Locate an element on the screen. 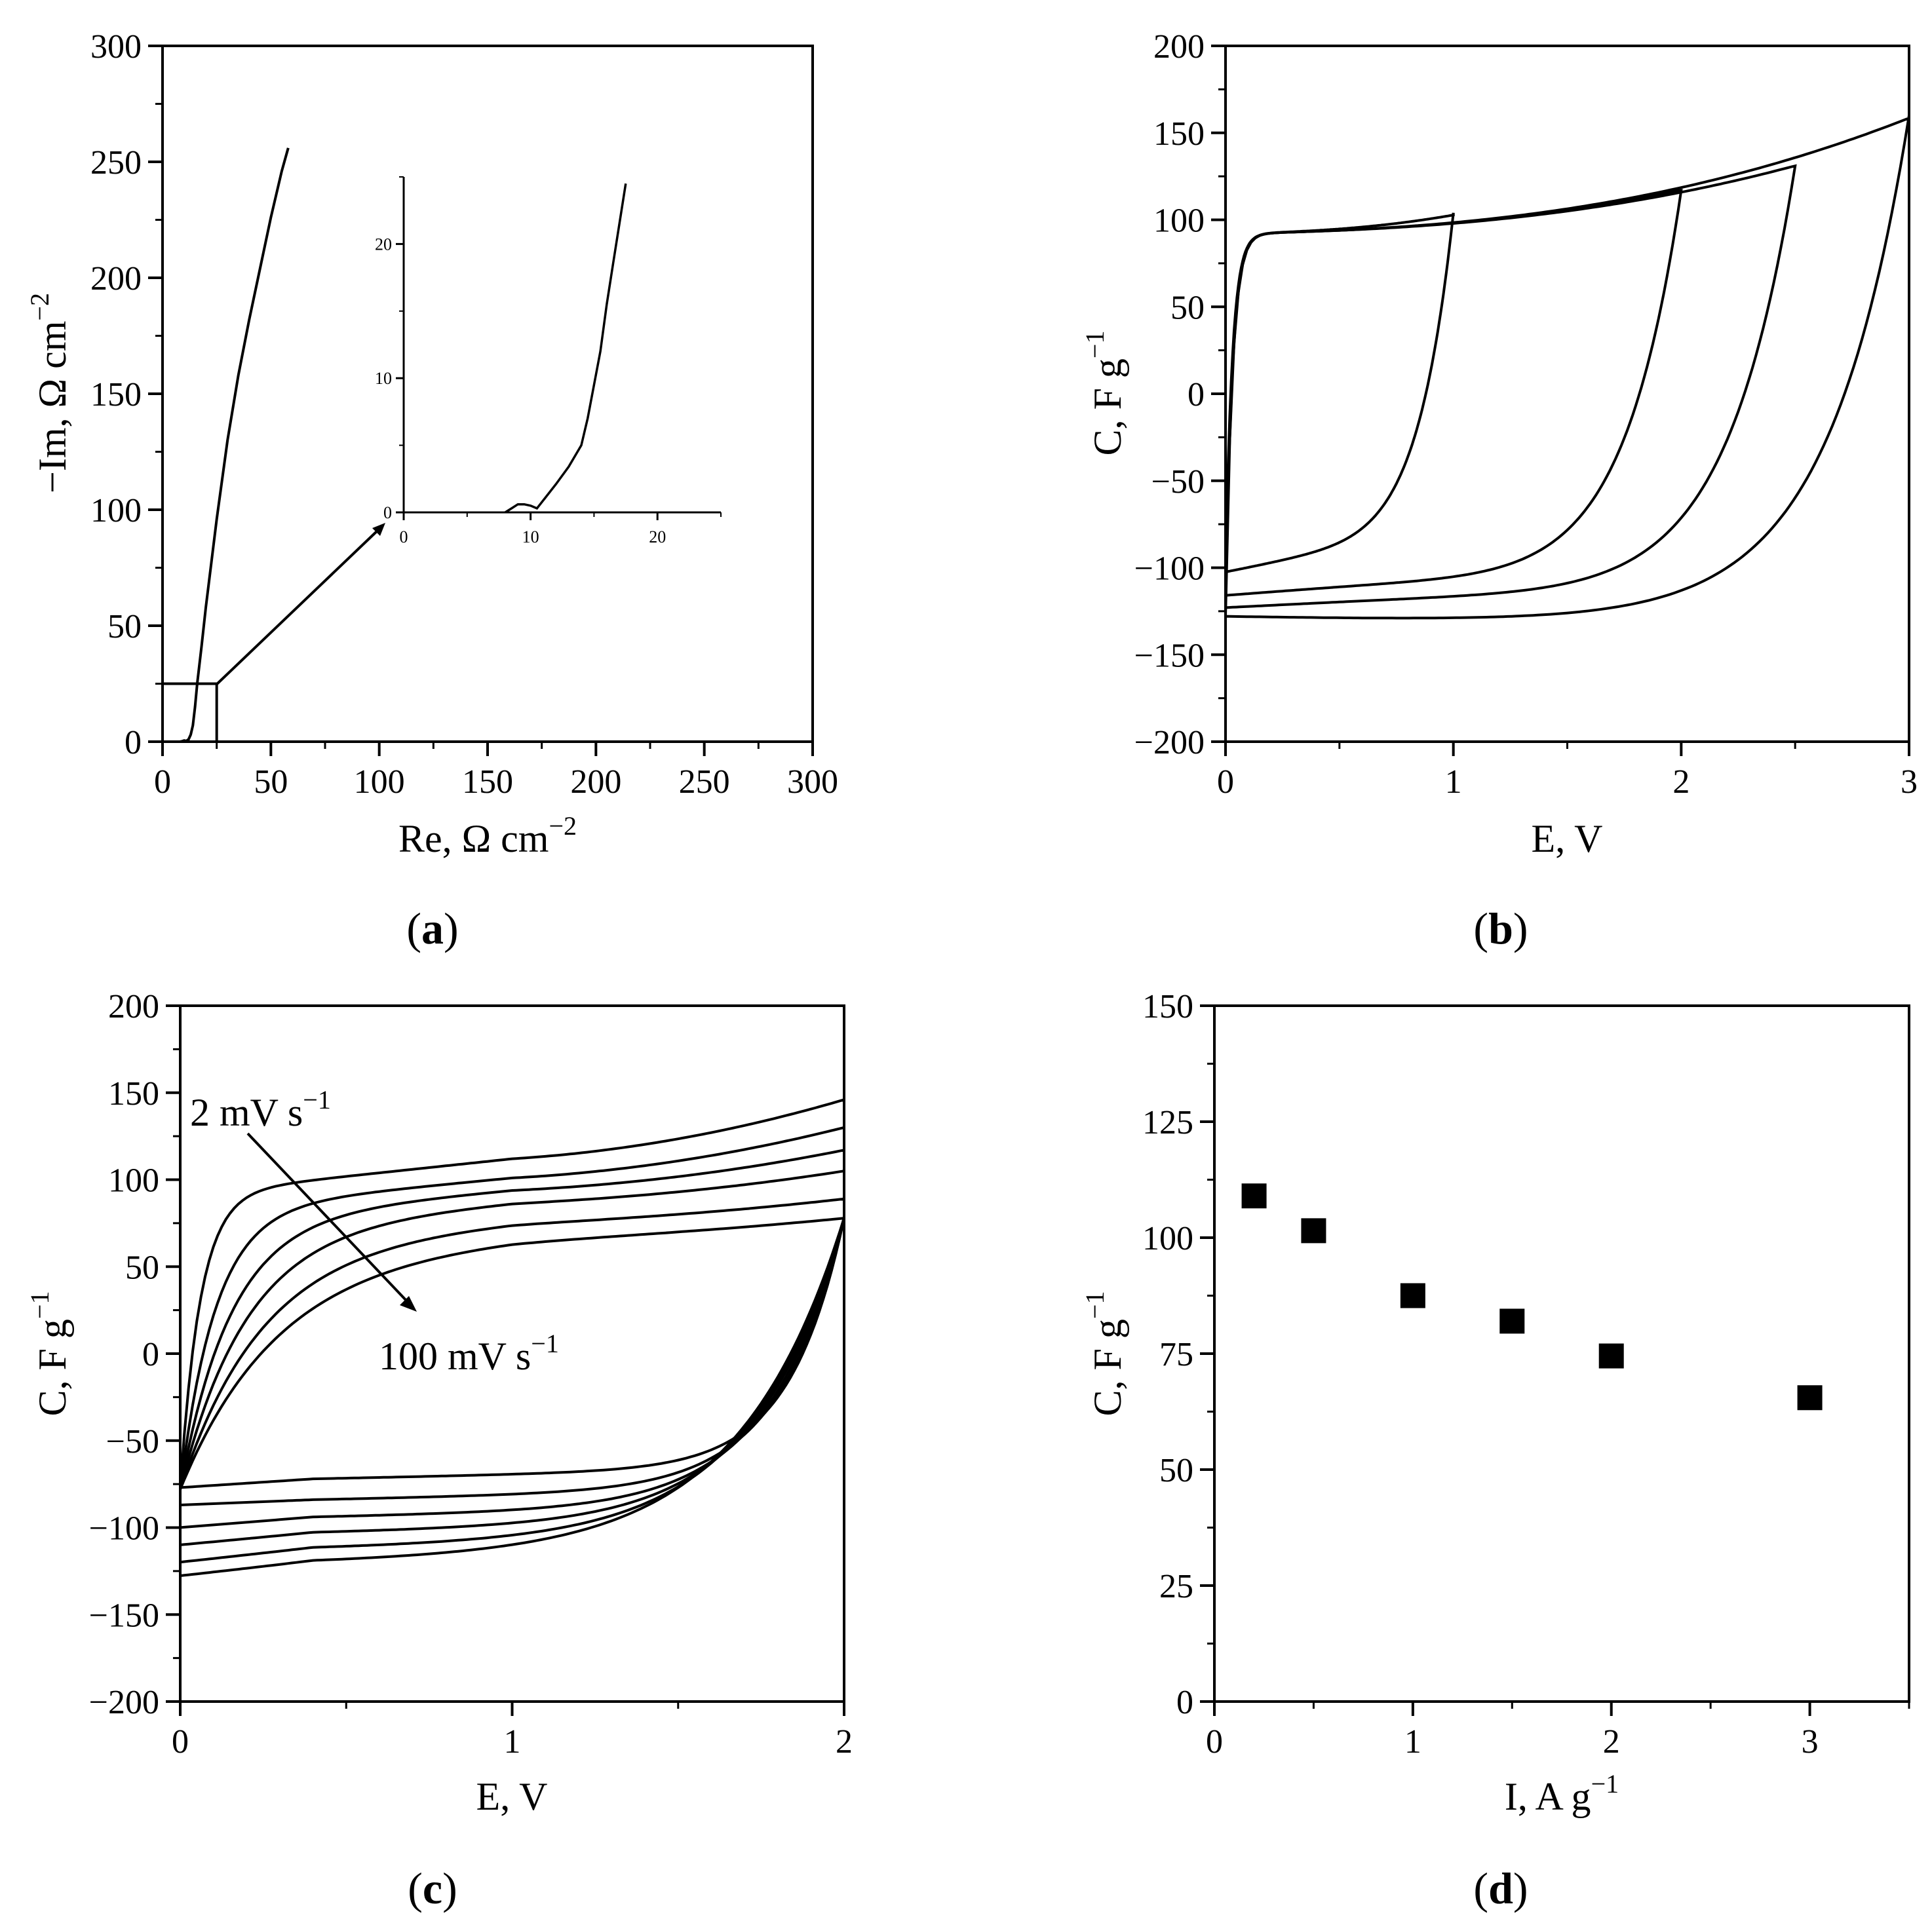 The height and width of the screenshot is (1923, 1932). annotation-100mv: 100 mV s−1 is located at coordinates (469, 1354).